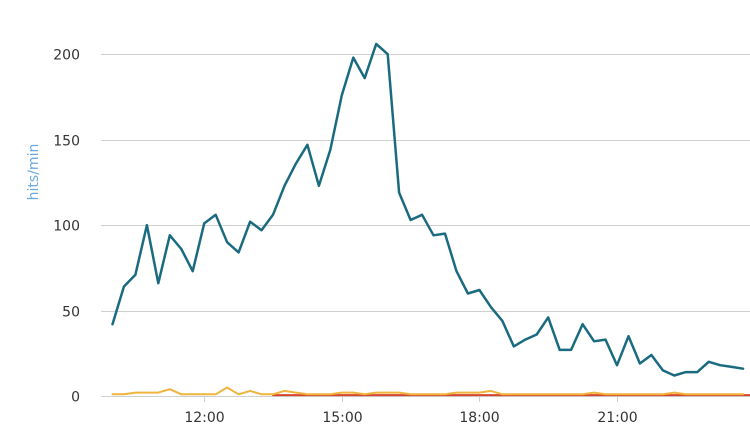 This screenshot has width=750, height=433. What do you see at coordinates (34, 172) in the screenshot?
I see `y-axis-title: hits/min` at bounding box center [34, 172].